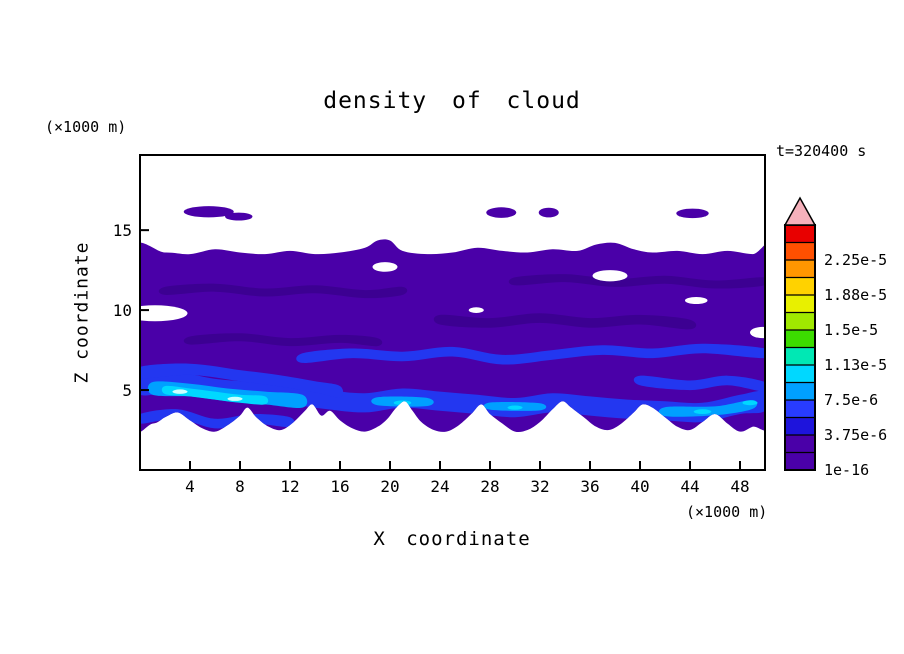 This screenshot has height=654, width=904. Describe the element at coordinates (851, 400) in the screenshot. I see `colorbar-label: 7.5e-6` at that location.